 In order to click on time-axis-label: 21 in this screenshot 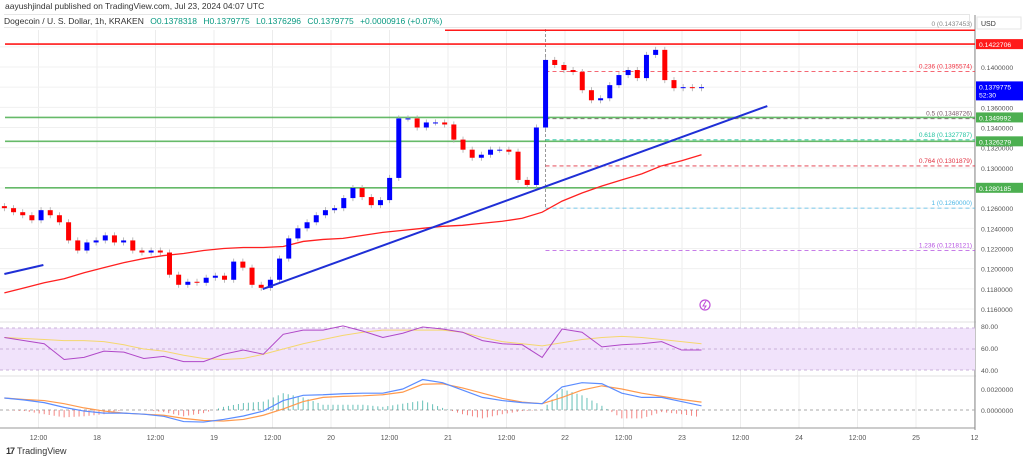, I will do `click(448, 438)`.